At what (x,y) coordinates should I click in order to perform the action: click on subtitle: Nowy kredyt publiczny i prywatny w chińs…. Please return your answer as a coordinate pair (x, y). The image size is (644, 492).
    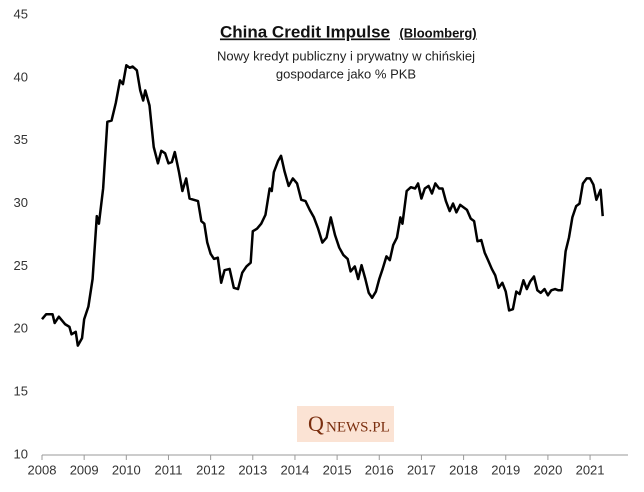
    Looking at the image, I should click on (346, 55).